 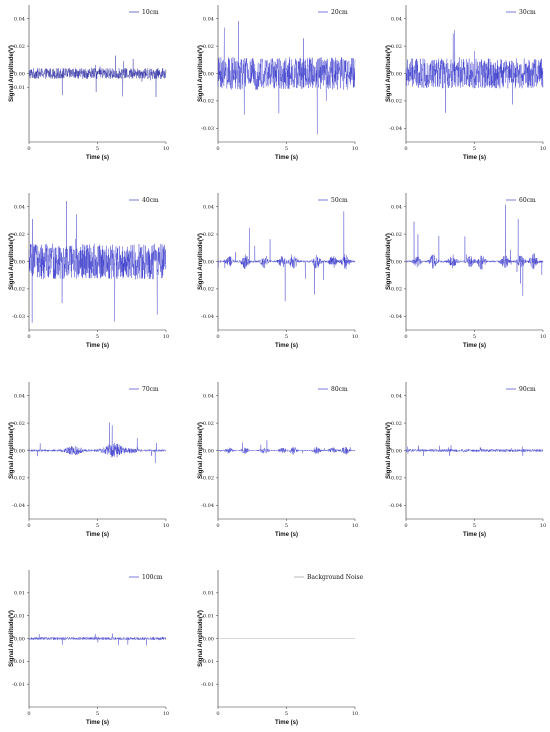 What do you see at coordinates (152, 577) in the screenshot?
I see `legend-label: 100cm` at bounding box center [152, 577].